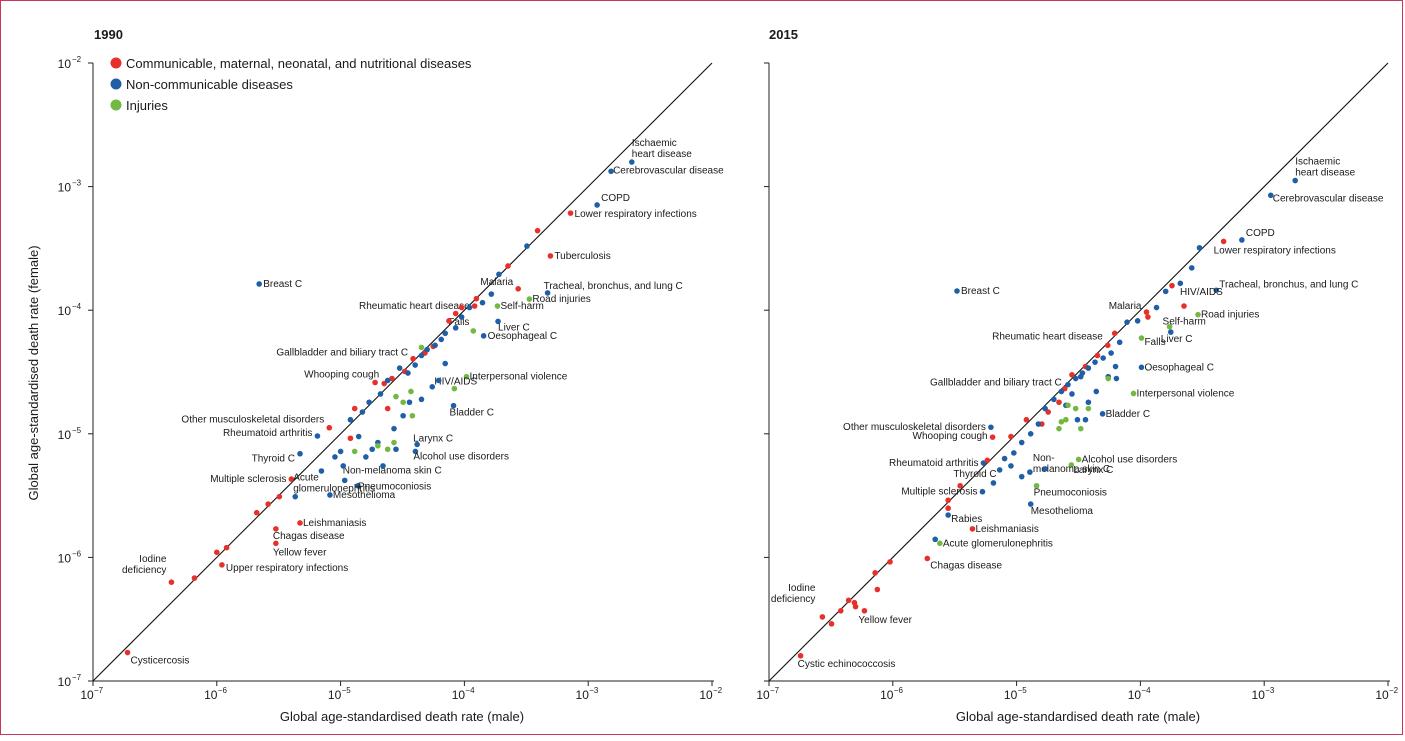 Image resolution: width=1405 pixels, height=741 pixels. I want to click on point-label: Cysticercosis, so click(160, 661).